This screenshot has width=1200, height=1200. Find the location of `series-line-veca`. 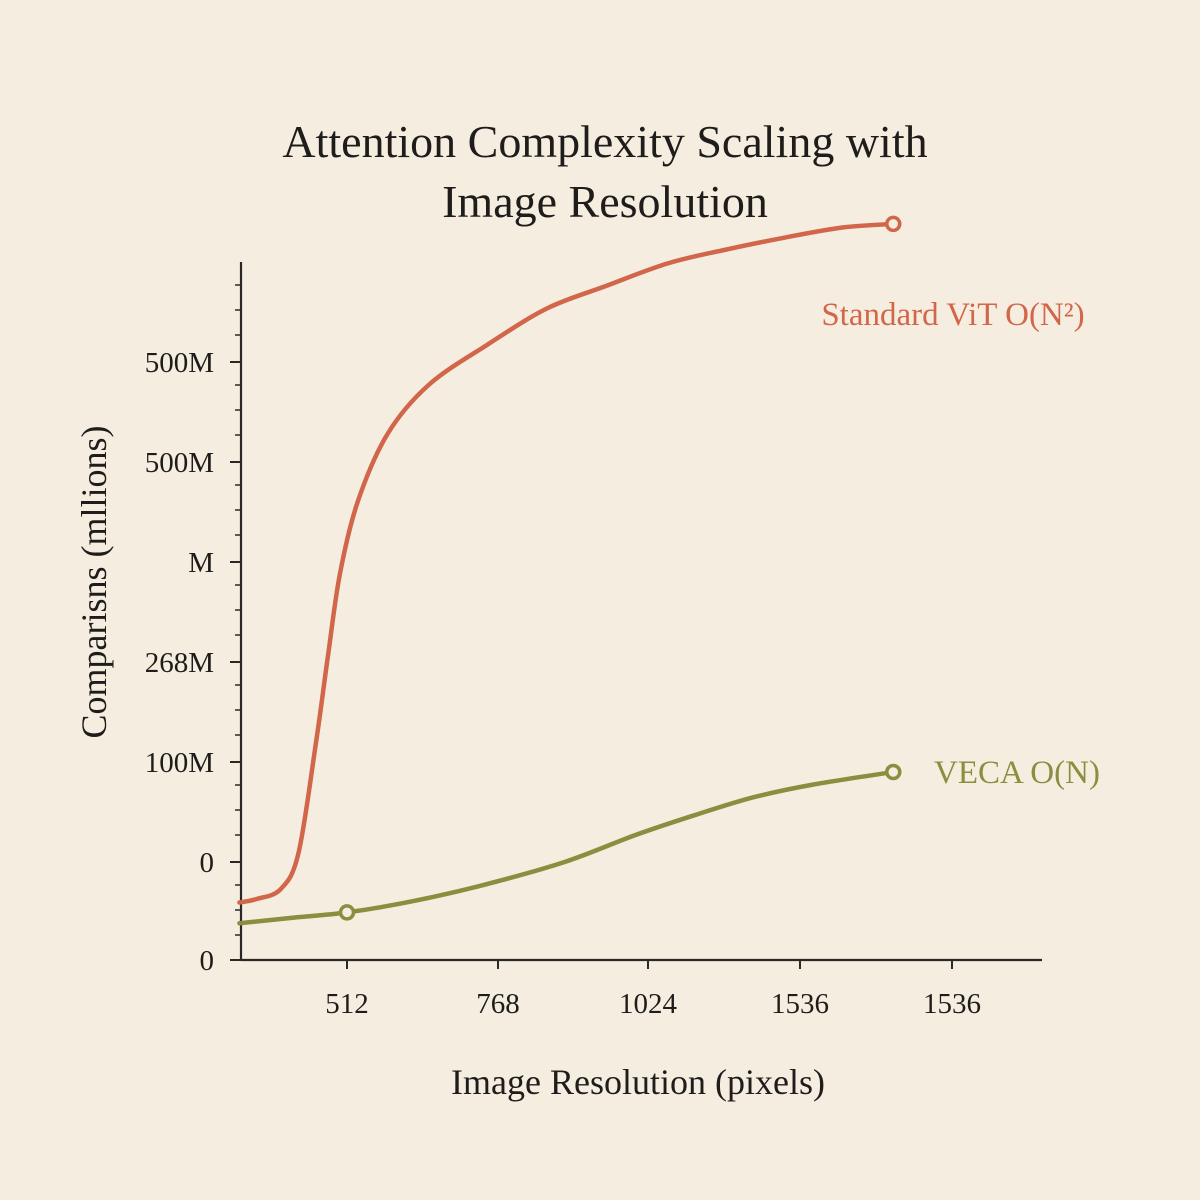

series-line-veca is located at coordinates (566, 847).